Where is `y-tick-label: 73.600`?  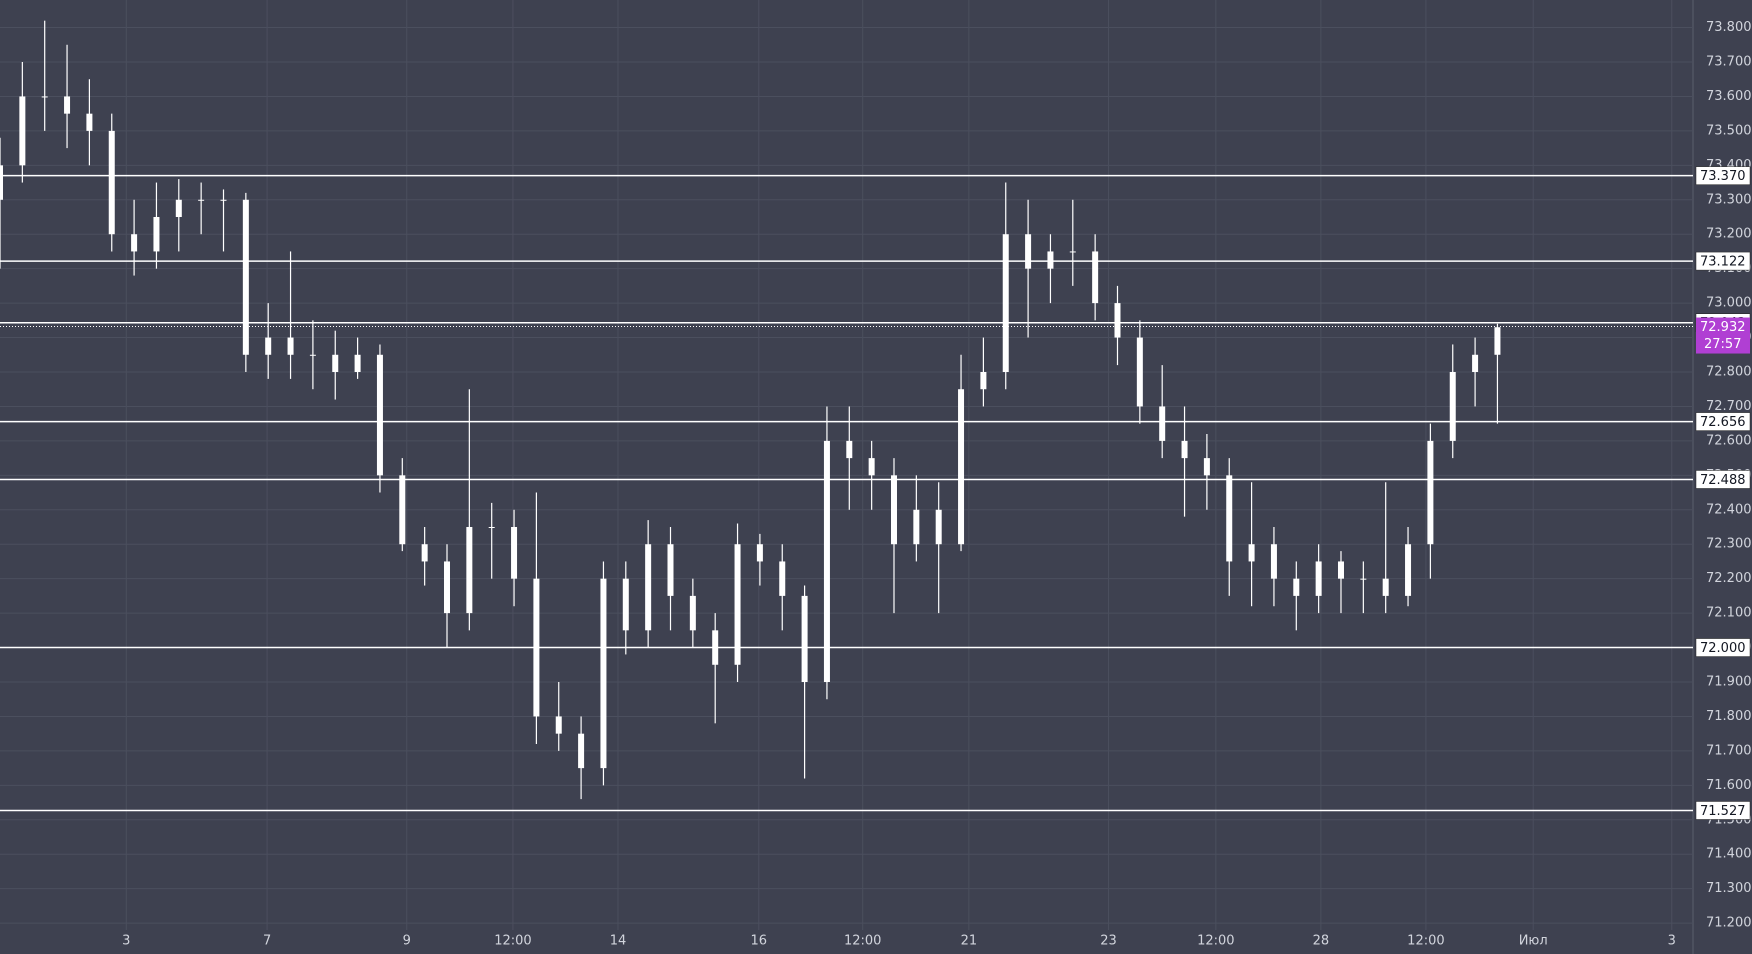 y-tick-label: 73.600 is located at coordinates (1729, 96).